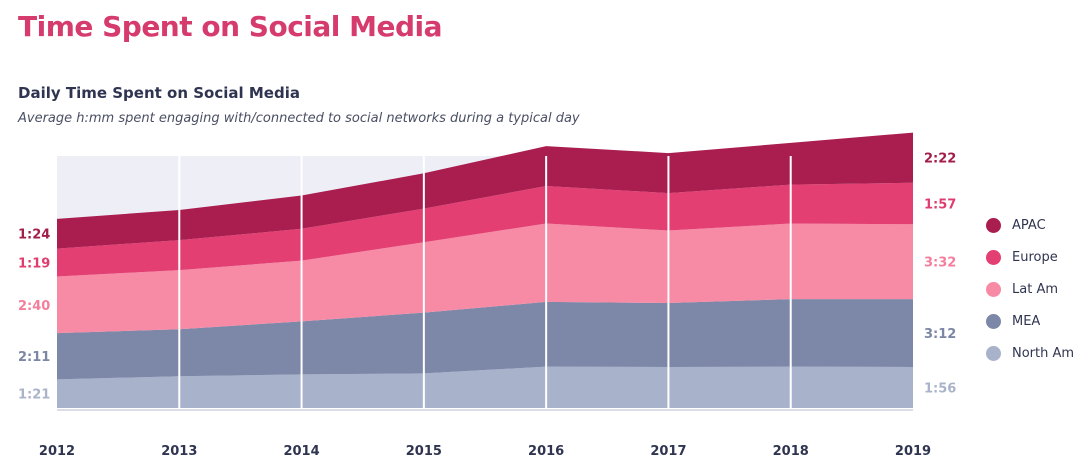  Describe the element at coordinates (940, 159) in the screenshot. I see `end-value-label: 2:22` at that location.